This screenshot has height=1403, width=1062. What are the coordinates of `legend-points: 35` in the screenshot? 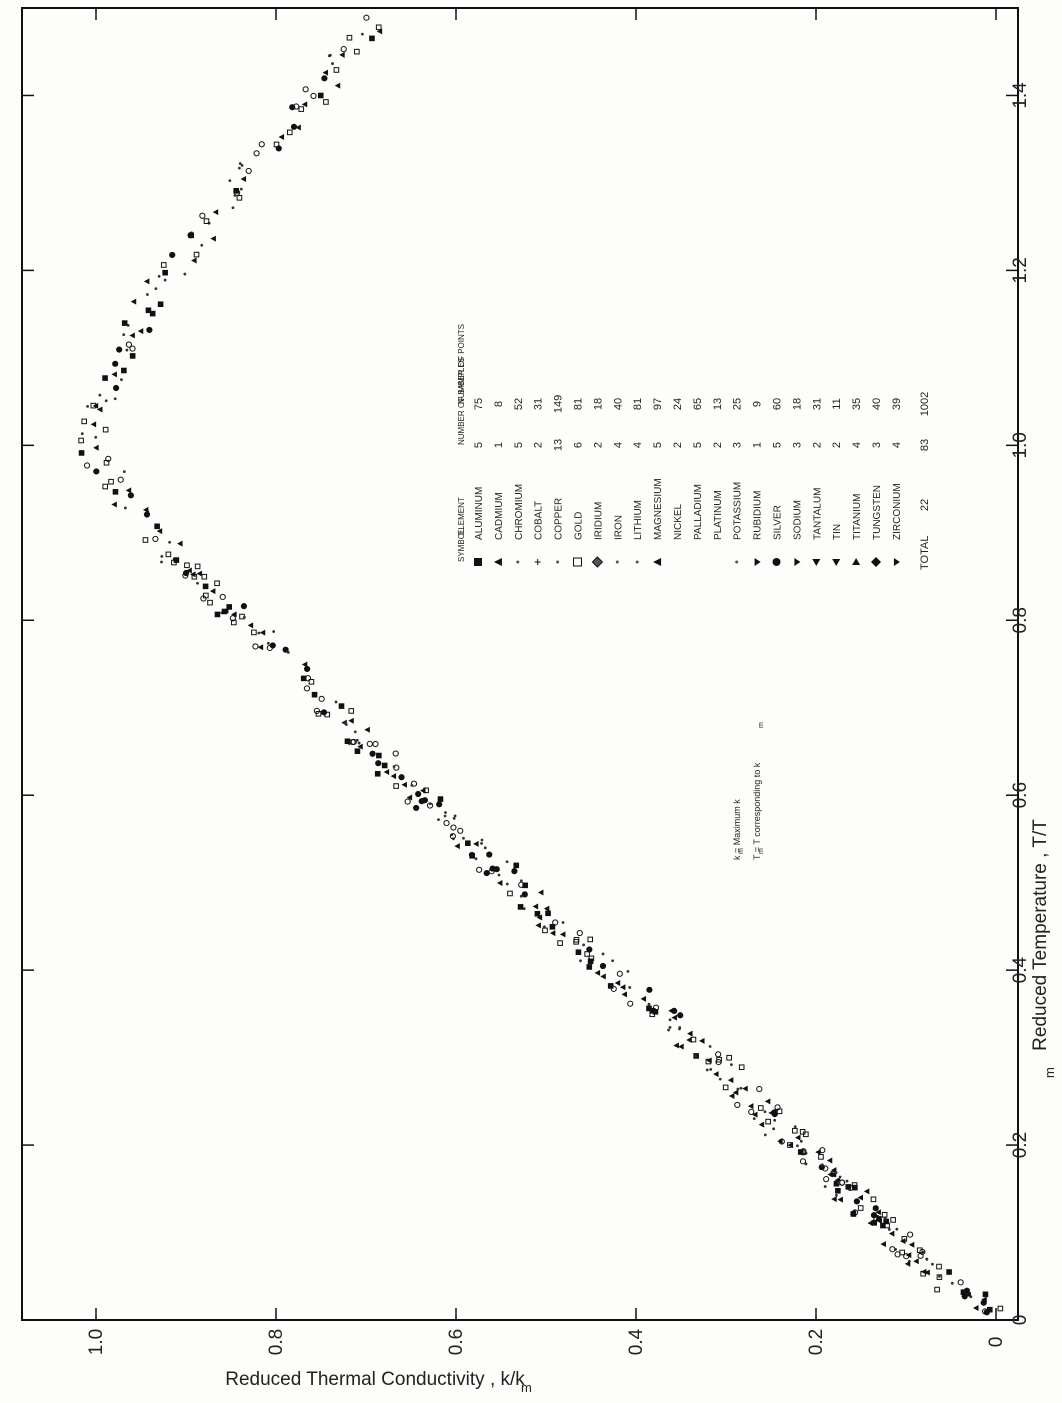 It's located at (857, 404).